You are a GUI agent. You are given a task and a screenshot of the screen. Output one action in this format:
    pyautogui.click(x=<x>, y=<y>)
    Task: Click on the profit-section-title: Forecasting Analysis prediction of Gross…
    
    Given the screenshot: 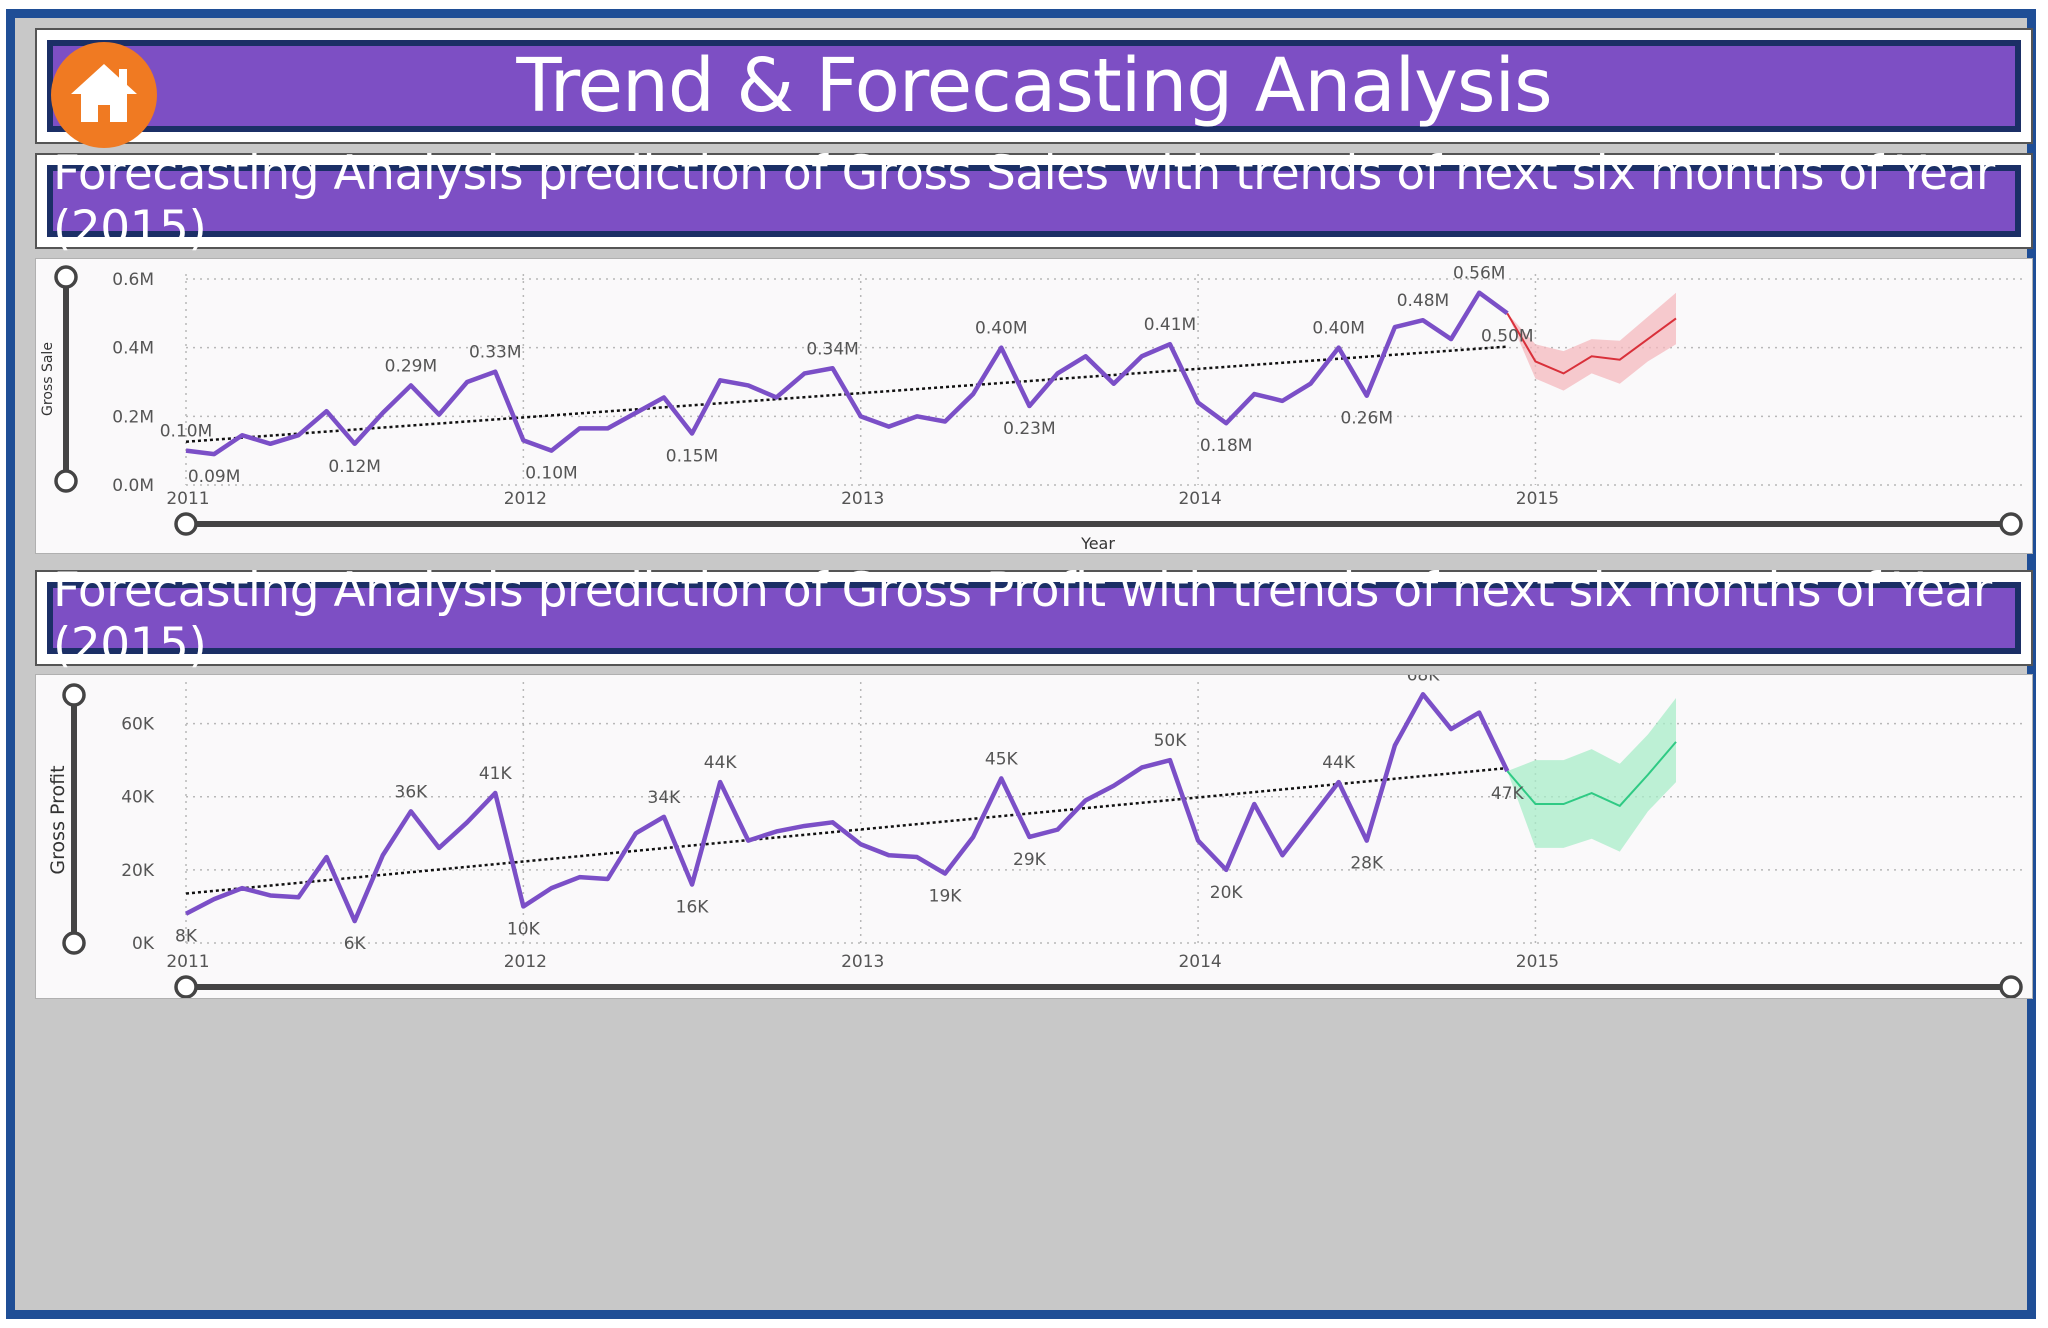 What is the action you would take?
    pyautogui.click(x=1022, y=618)
    